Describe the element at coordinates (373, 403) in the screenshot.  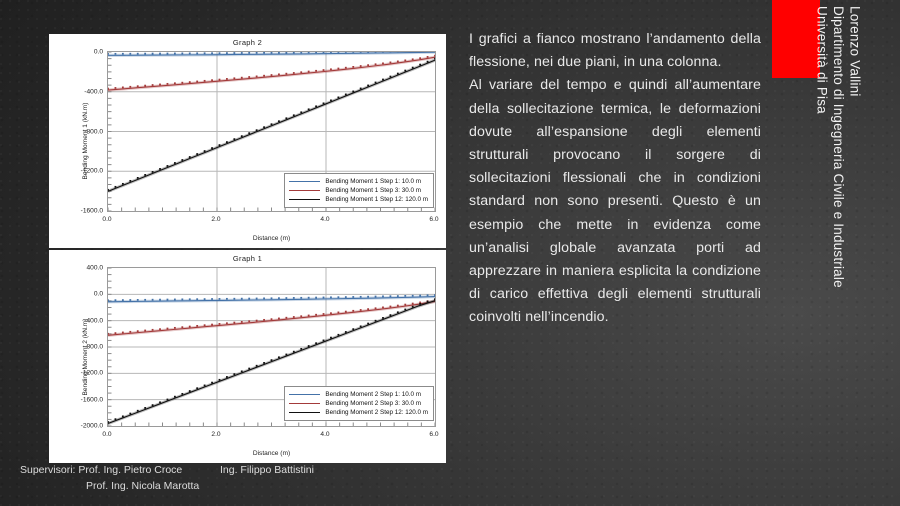
I see `legend-label: Bending Moment 2 Step 3: 30.0 m` at that location.